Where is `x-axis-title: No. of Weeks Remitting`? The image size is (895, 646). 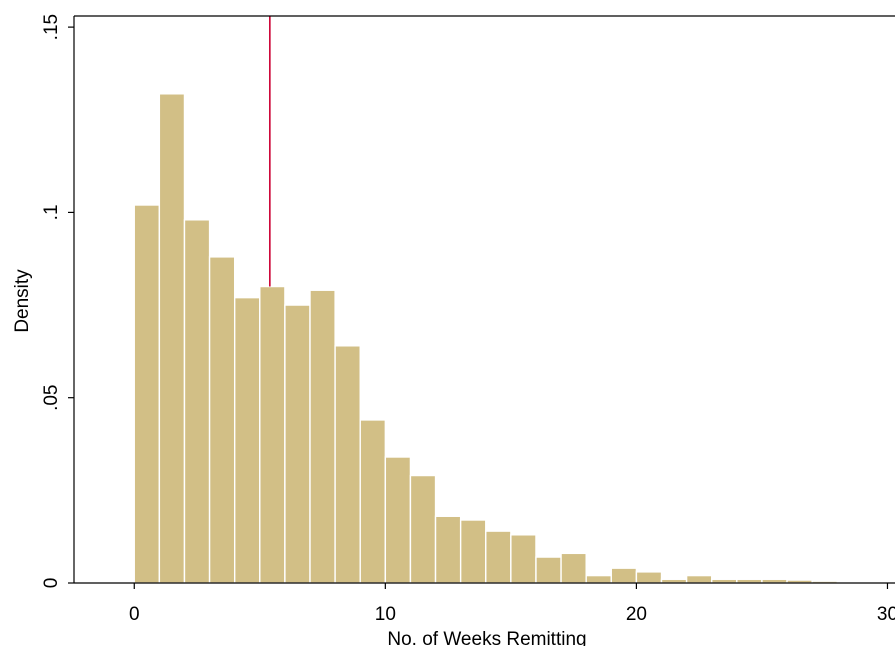 x-axis-title: No. of Weeks Remitting is located at coordinates (486, 637).